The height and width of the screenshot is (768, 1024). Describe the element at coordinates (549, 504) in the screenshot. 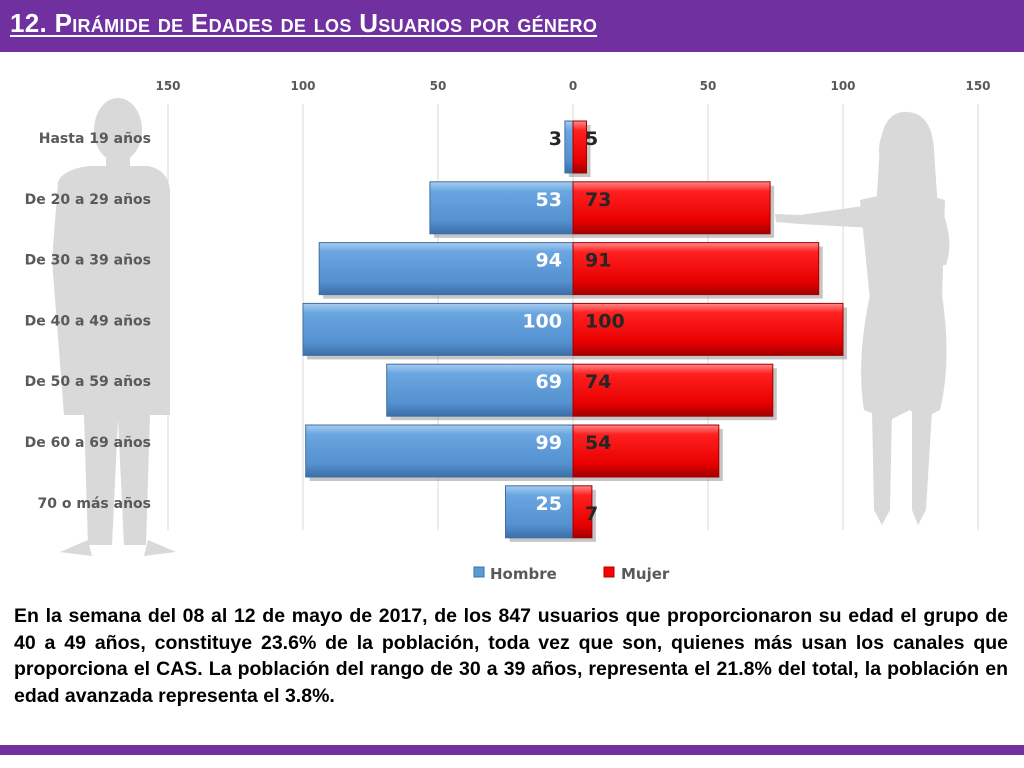

I see `data-label-hombre: 25` at that location.